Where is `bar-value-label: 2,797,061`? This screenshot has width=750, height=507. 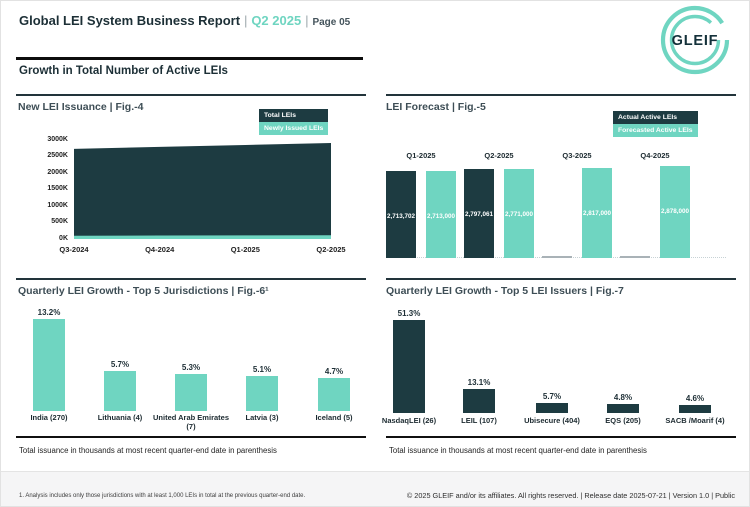
bar-value-label: 2,797,061 is located at coordinates (478, 214).